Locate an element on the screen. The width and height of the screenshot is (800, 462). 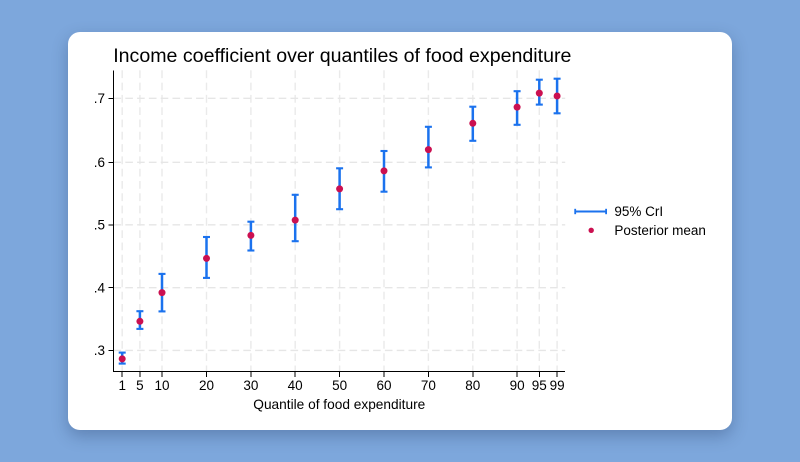
svg-text: 20 is located at coordinates (206, 385).